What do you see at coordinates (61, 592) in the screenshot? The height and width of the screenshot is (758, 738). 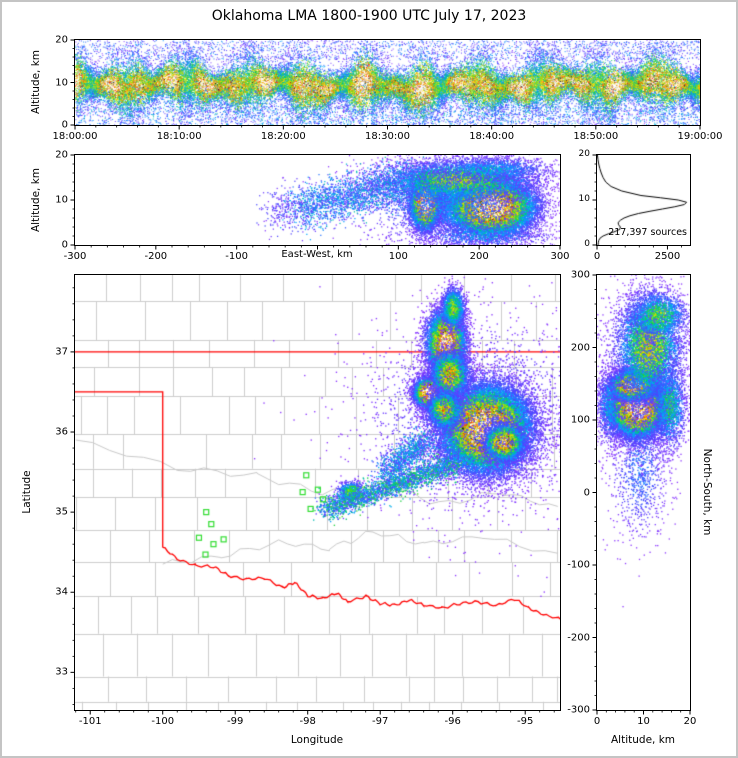 I see `tick-label: 34` at bounding box center [61, 592].